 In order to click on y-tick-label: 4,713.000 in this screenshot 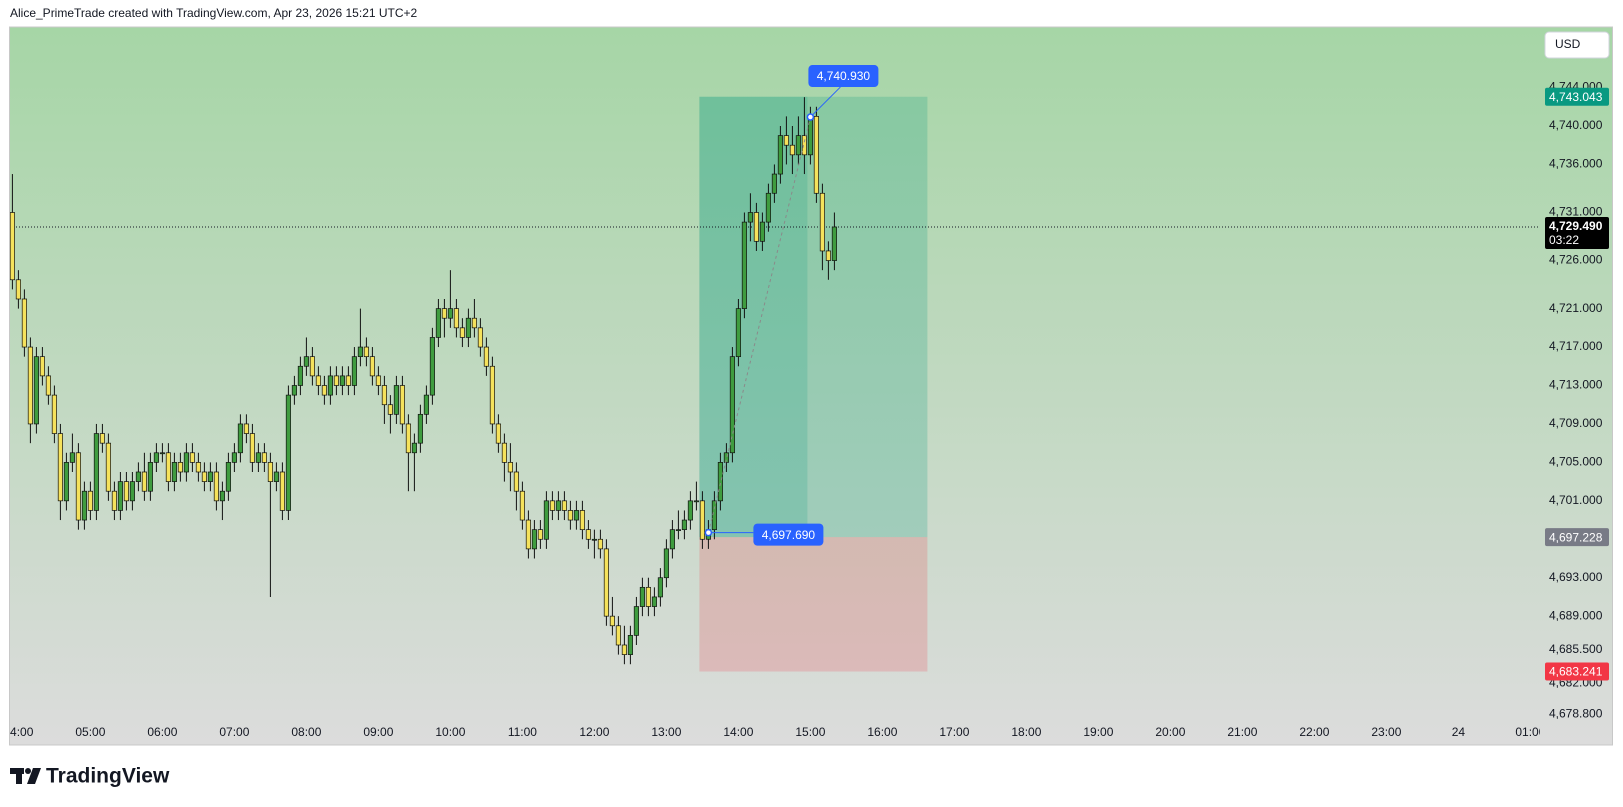, I will do `click(1576, 385)`.